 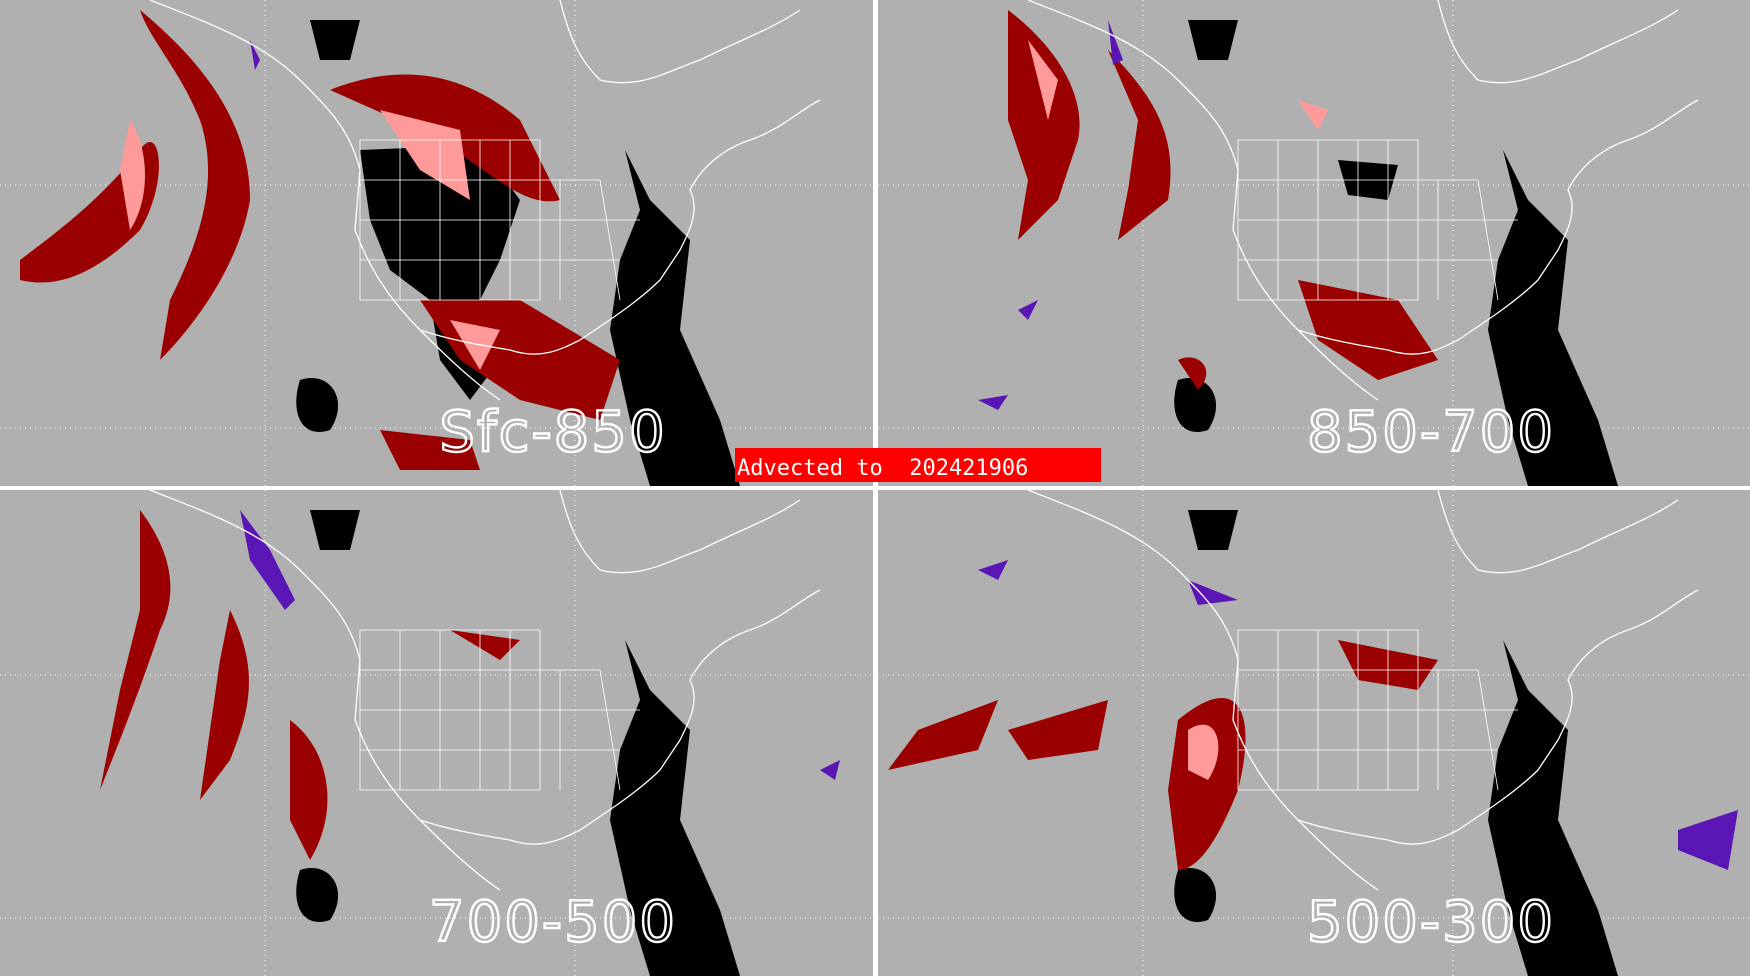 What do you see at coordinates (810, 468) in the screenshot?
I see `banner-label: Advected to` at bounding box center [810, 468].